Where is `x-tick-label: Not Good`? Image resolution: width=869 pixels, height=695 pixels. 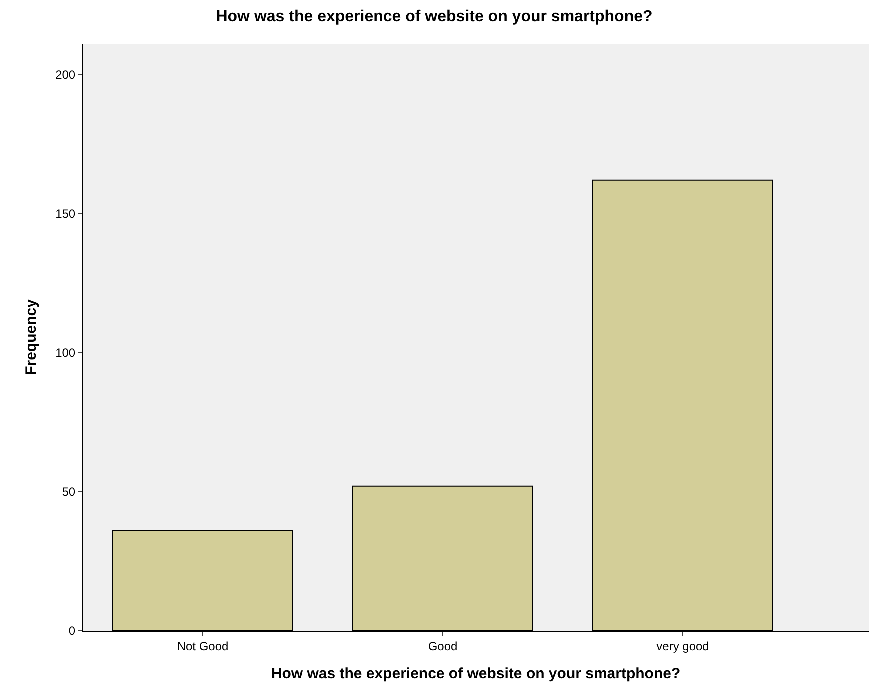
x-tick-label: Not Good is located at coordinates (203, 646).